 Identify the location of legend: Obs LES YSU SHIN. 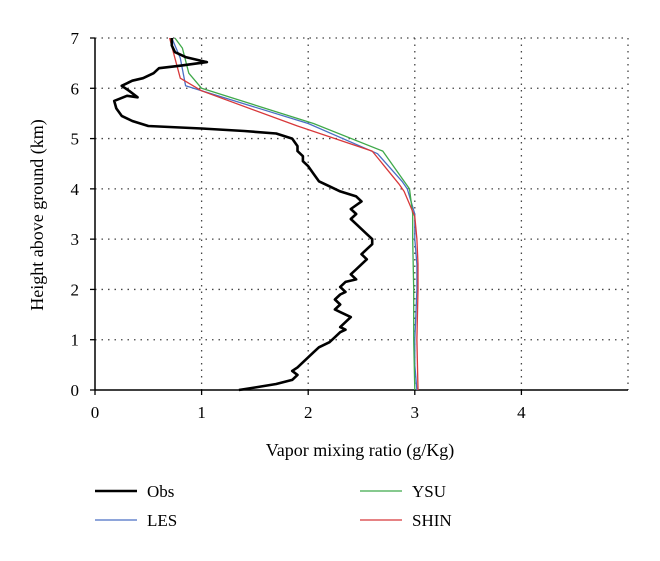
(273, 506).